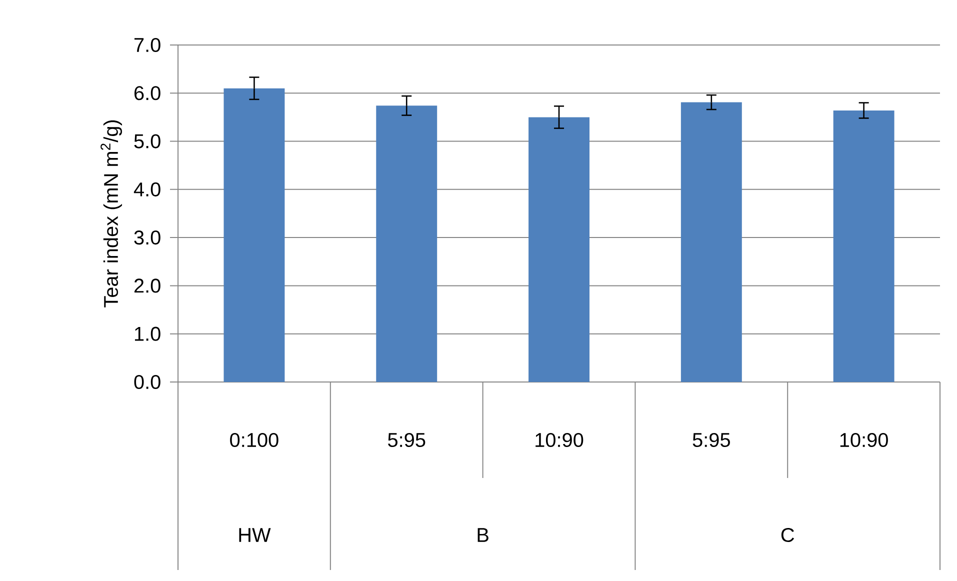 This screenshot has height=581, width=957. Describe the element at coordinates (147, 333) in the screenshot. I see `y-tick-label: 1.0` at that location.